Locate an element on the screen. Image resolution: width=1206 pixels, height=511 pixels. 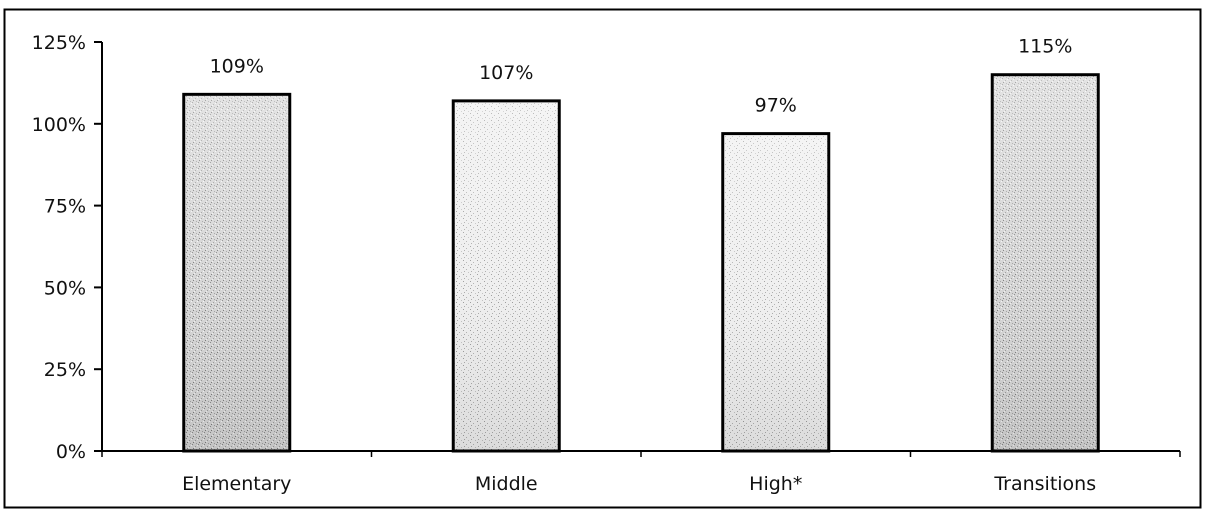
bar-value-label: 109% is located at coordinates (237, 66).